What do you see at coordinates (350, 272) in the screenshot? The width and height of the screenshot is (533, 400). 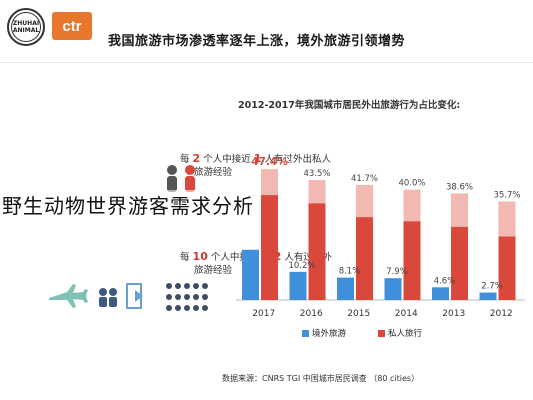 I see `data-label-outbound: 8.1%` at bounding box center [350, 272].